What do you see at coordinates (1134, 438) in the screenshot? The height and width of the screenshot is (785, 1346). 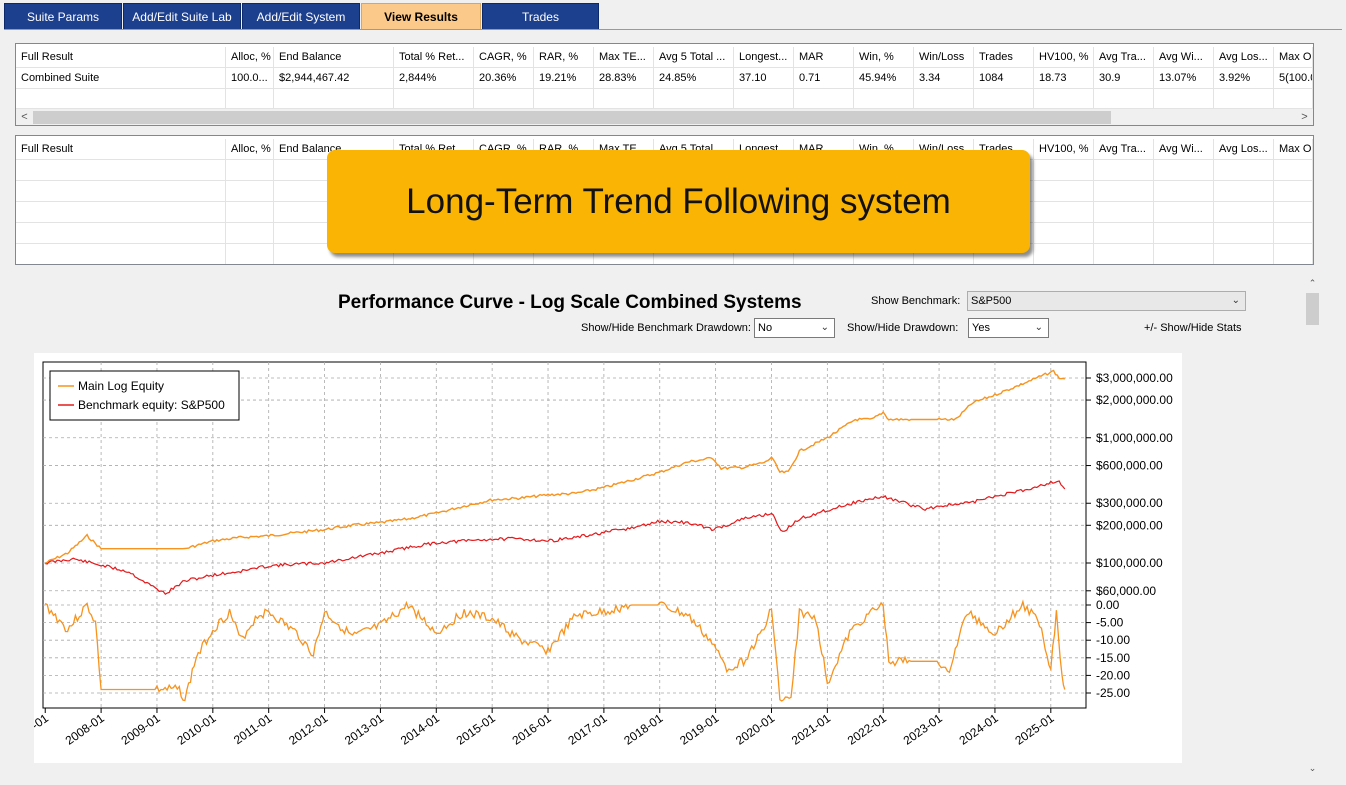 I see `y-tick-label: $1,000,000.00` at bounding box center [1134, 438].